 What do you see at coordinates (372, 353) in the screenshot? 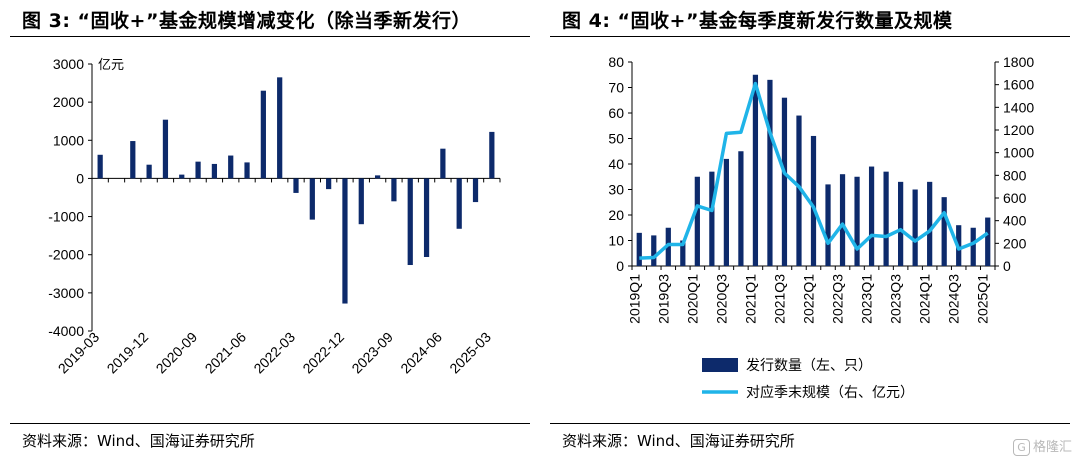
I see `x-tick-label: 2023-09` at bounding box center [372, 353].